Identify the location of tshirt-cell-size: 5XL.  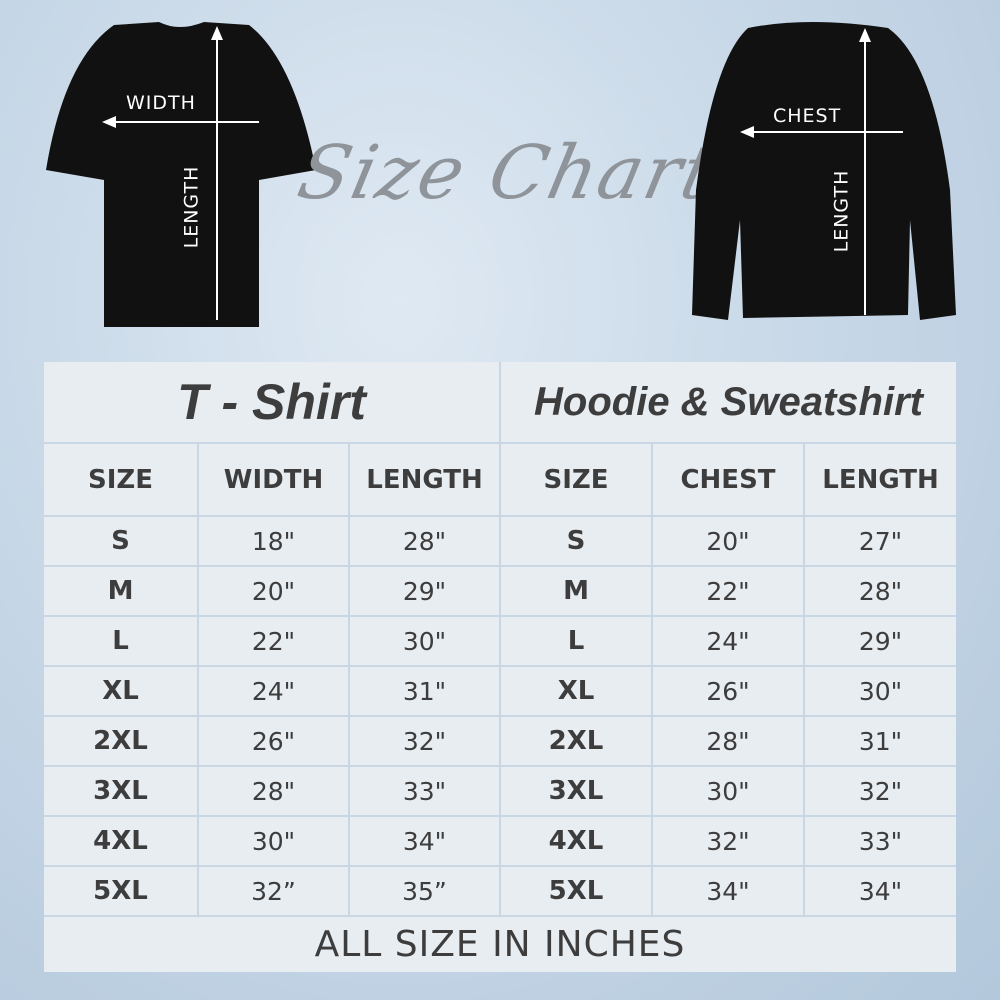
(120, 891).